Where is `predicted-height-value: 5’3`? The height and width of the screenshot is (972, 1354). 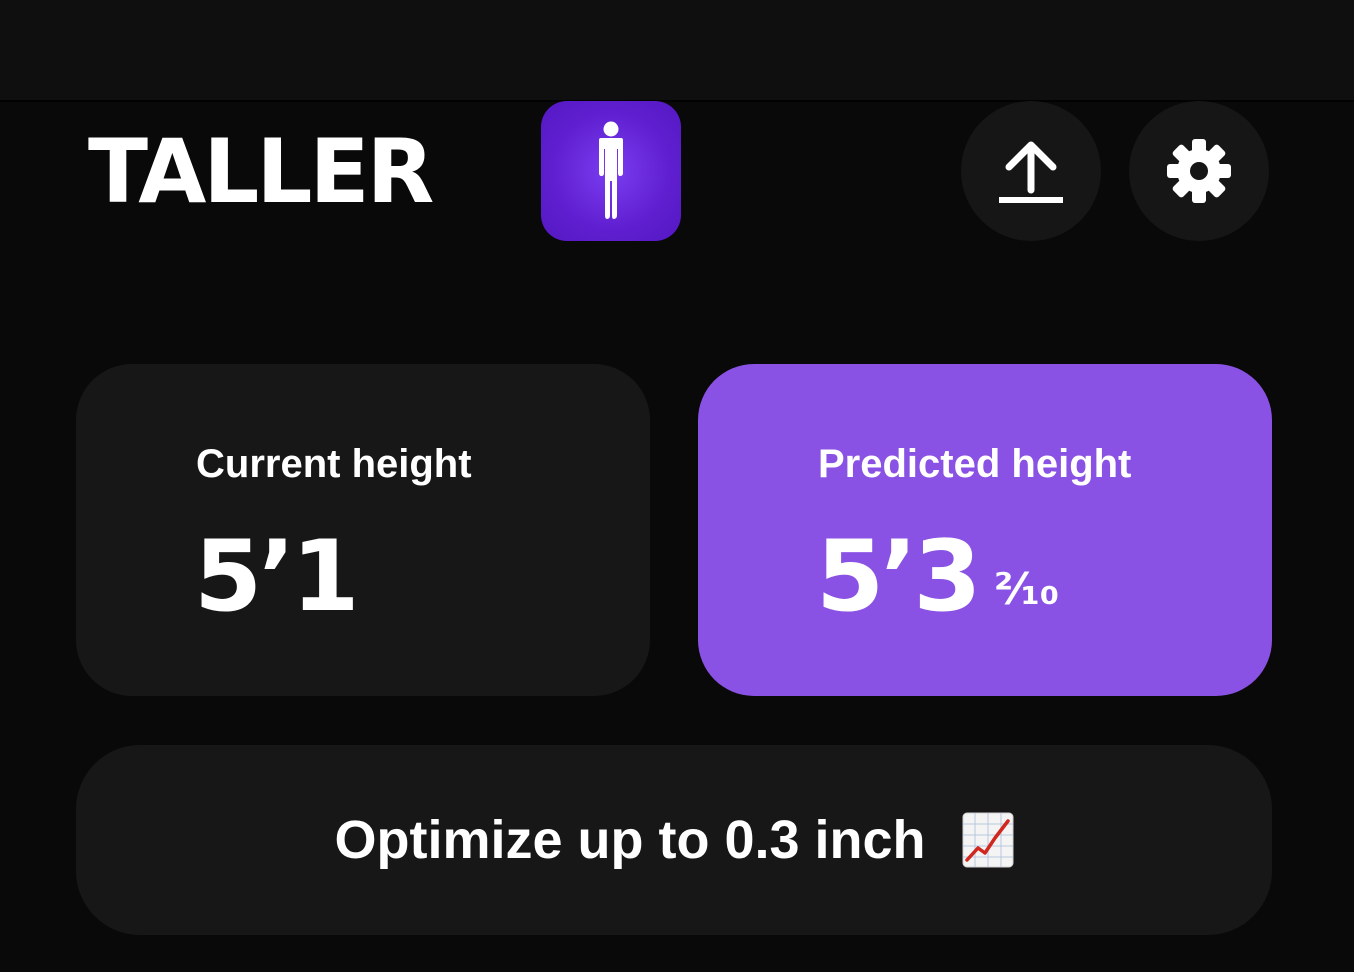
predicted-height-value: 5’3 is located at coordinates (899, 577).